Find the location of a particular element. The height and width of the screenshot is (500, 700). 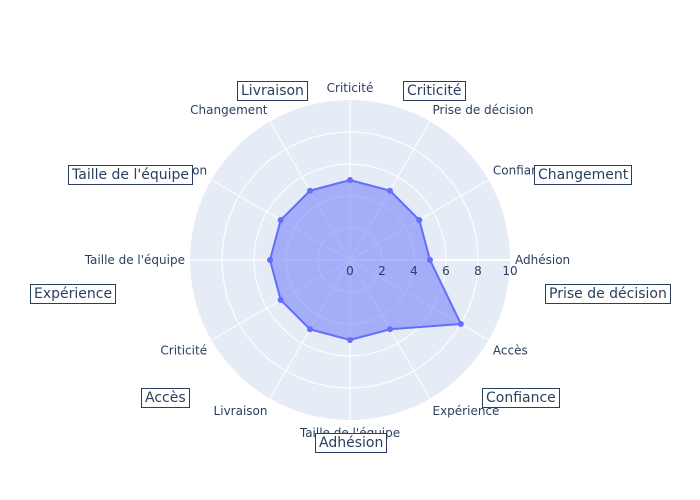

radial-tick-label: 10 is located at coordinates (509, 271).